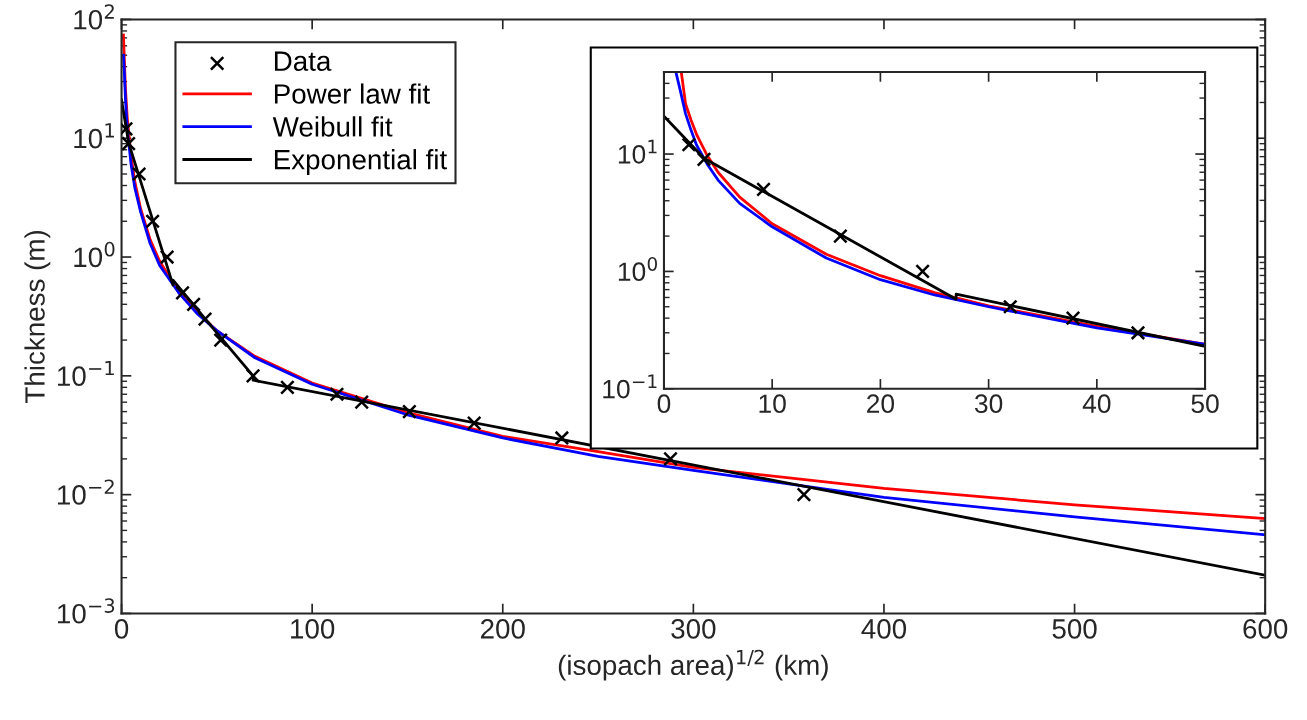 Image resolution: width=1307 pixels, height=720 pixels. I want to click on y-tick-label: 10$^{−3}$, so click(86, 611).